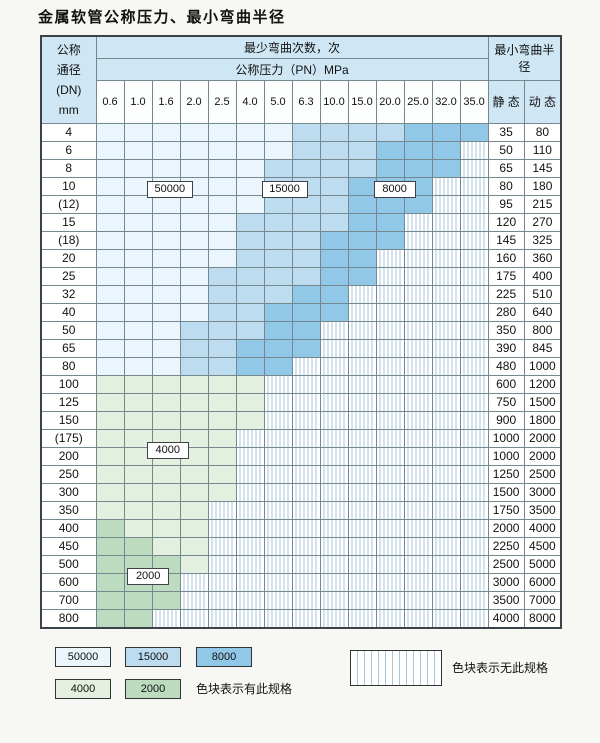  What do you see at coordinates (542, 474) in the screenshot?
I see `dynamic-cell: 2500` at bounding box center [542, 474].